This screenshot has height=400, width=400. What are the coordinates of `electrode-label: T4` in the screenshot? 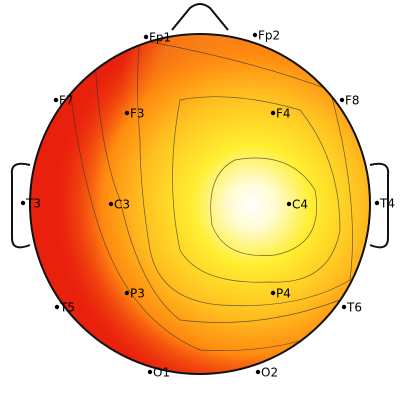 It's located at (387, 204).